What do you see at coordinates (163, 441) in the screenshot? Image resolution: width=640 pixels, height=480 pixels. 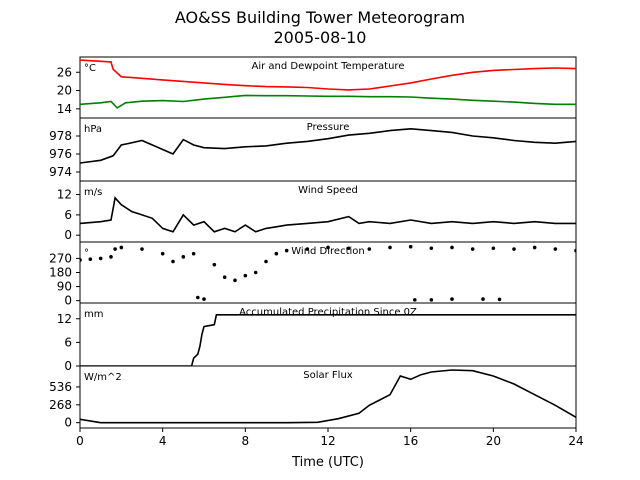 I see `x-tick-label: 4` at bounding box center [163, 441].